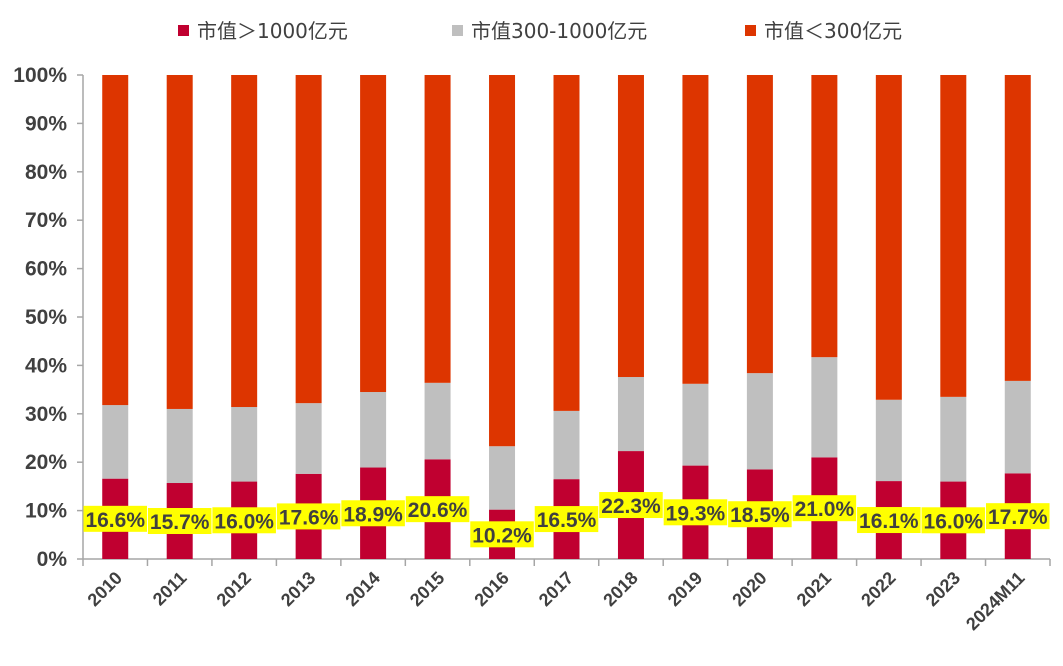 The width and height of the screenshot is (1063, 666). Describe the element at coordinates (491, 589) in the screenshot. I see `x-tick-label: 2016` at that location.